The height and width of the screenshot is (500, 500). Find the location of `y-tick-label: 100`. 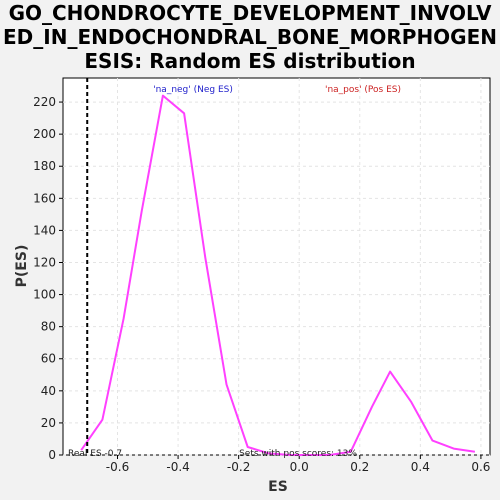

y-tick-label: 100 is located at coordinates (44, 295).